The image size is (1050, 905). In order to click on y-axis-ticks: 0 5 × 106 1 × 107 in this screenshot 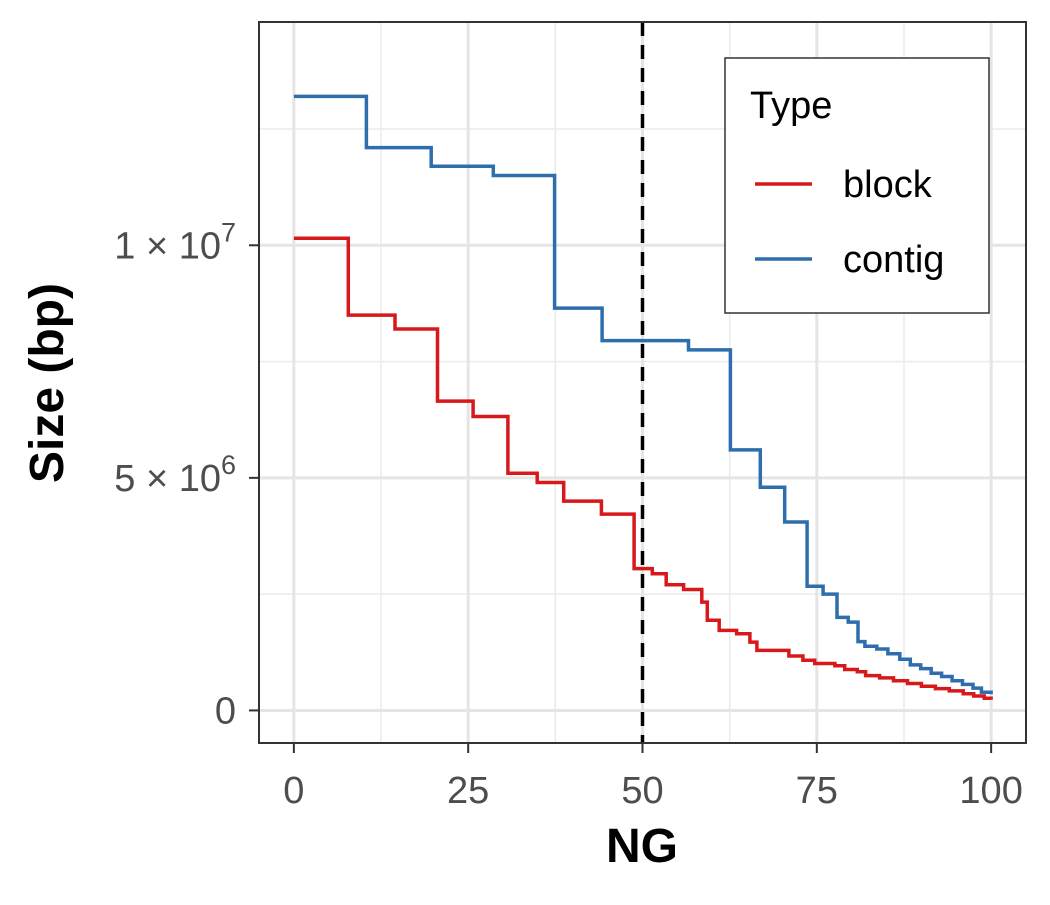, I will do `click(186, 474)`.